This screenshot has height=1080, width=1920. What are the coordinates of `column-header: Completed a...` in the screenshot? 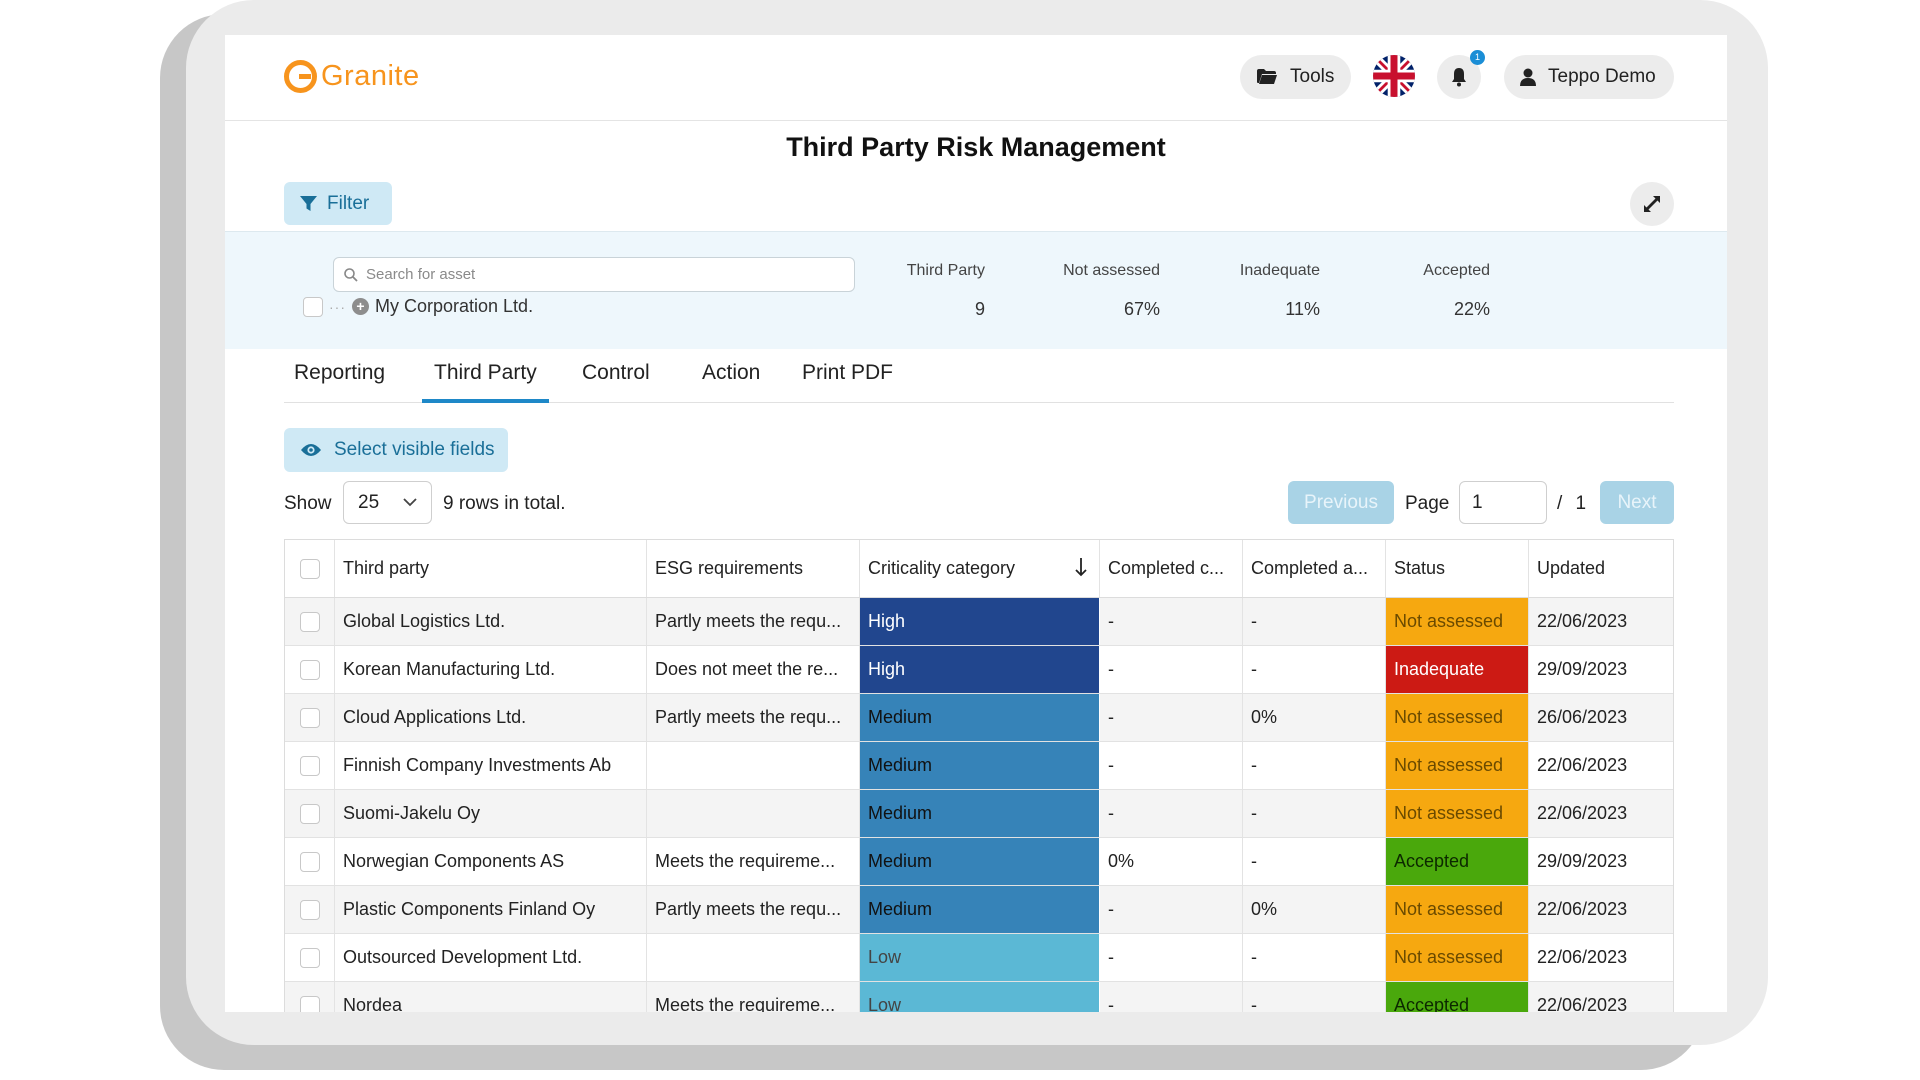 It's located at (1314, 568).